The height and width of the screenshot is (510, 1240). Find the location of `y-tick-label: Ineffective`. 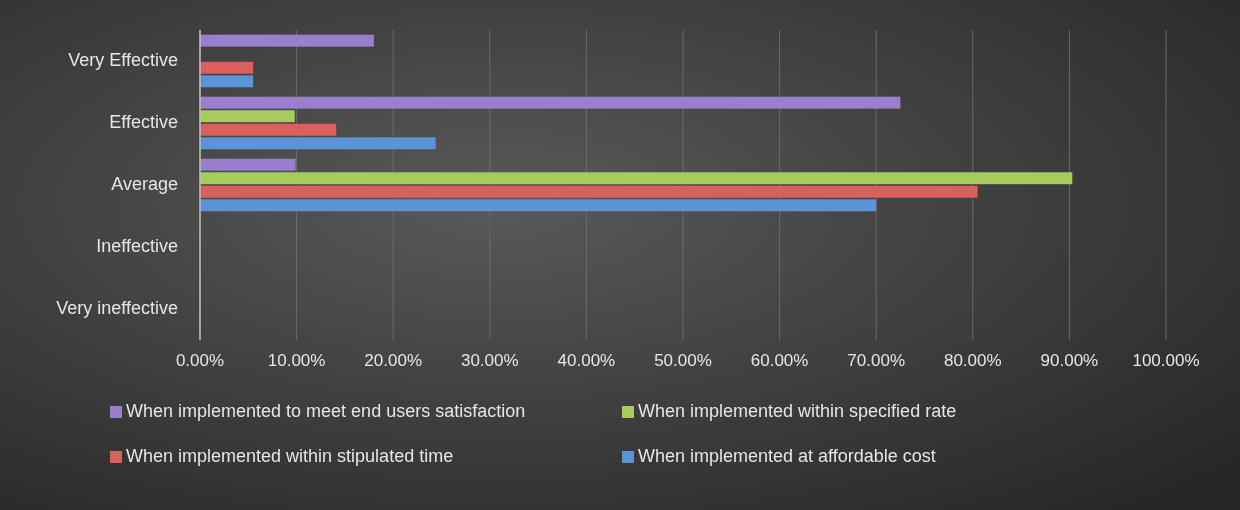

y-tick-label: Ineffective is located at coordinates (137, 245).